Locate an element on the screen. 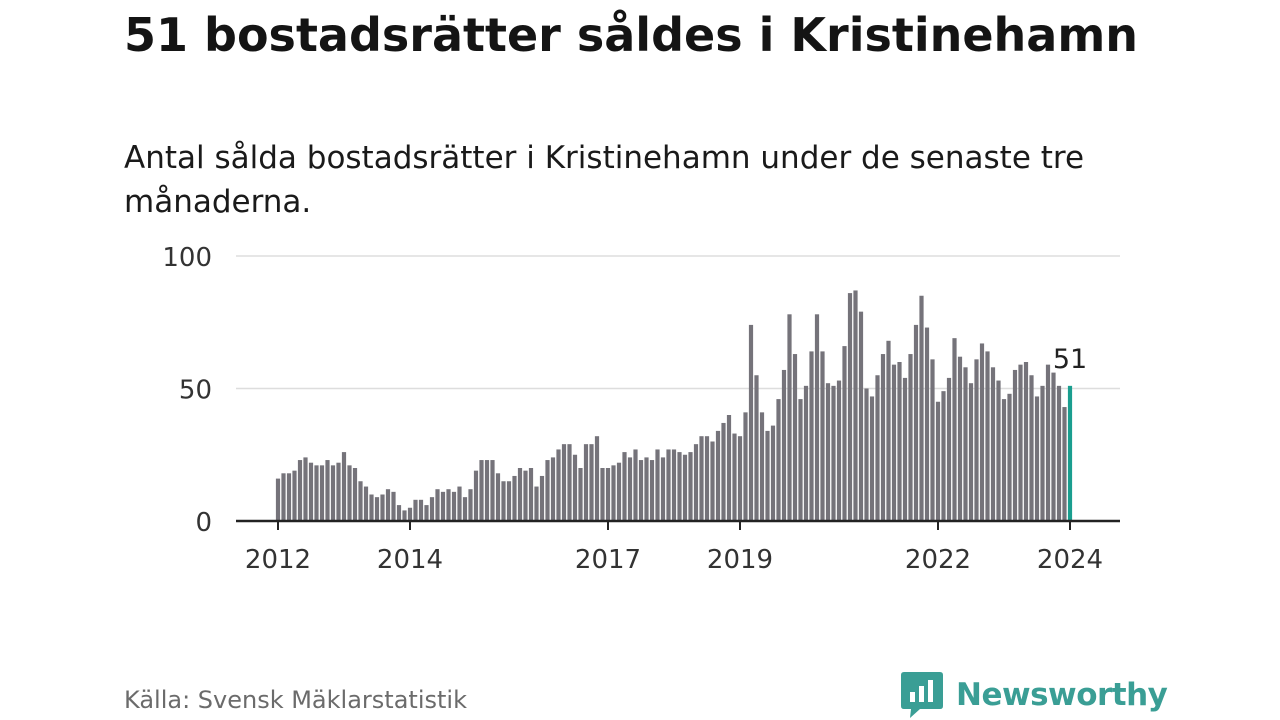 The image size is (1280, 720). y-tick-label: 50 is located at coordinates (195, 391).